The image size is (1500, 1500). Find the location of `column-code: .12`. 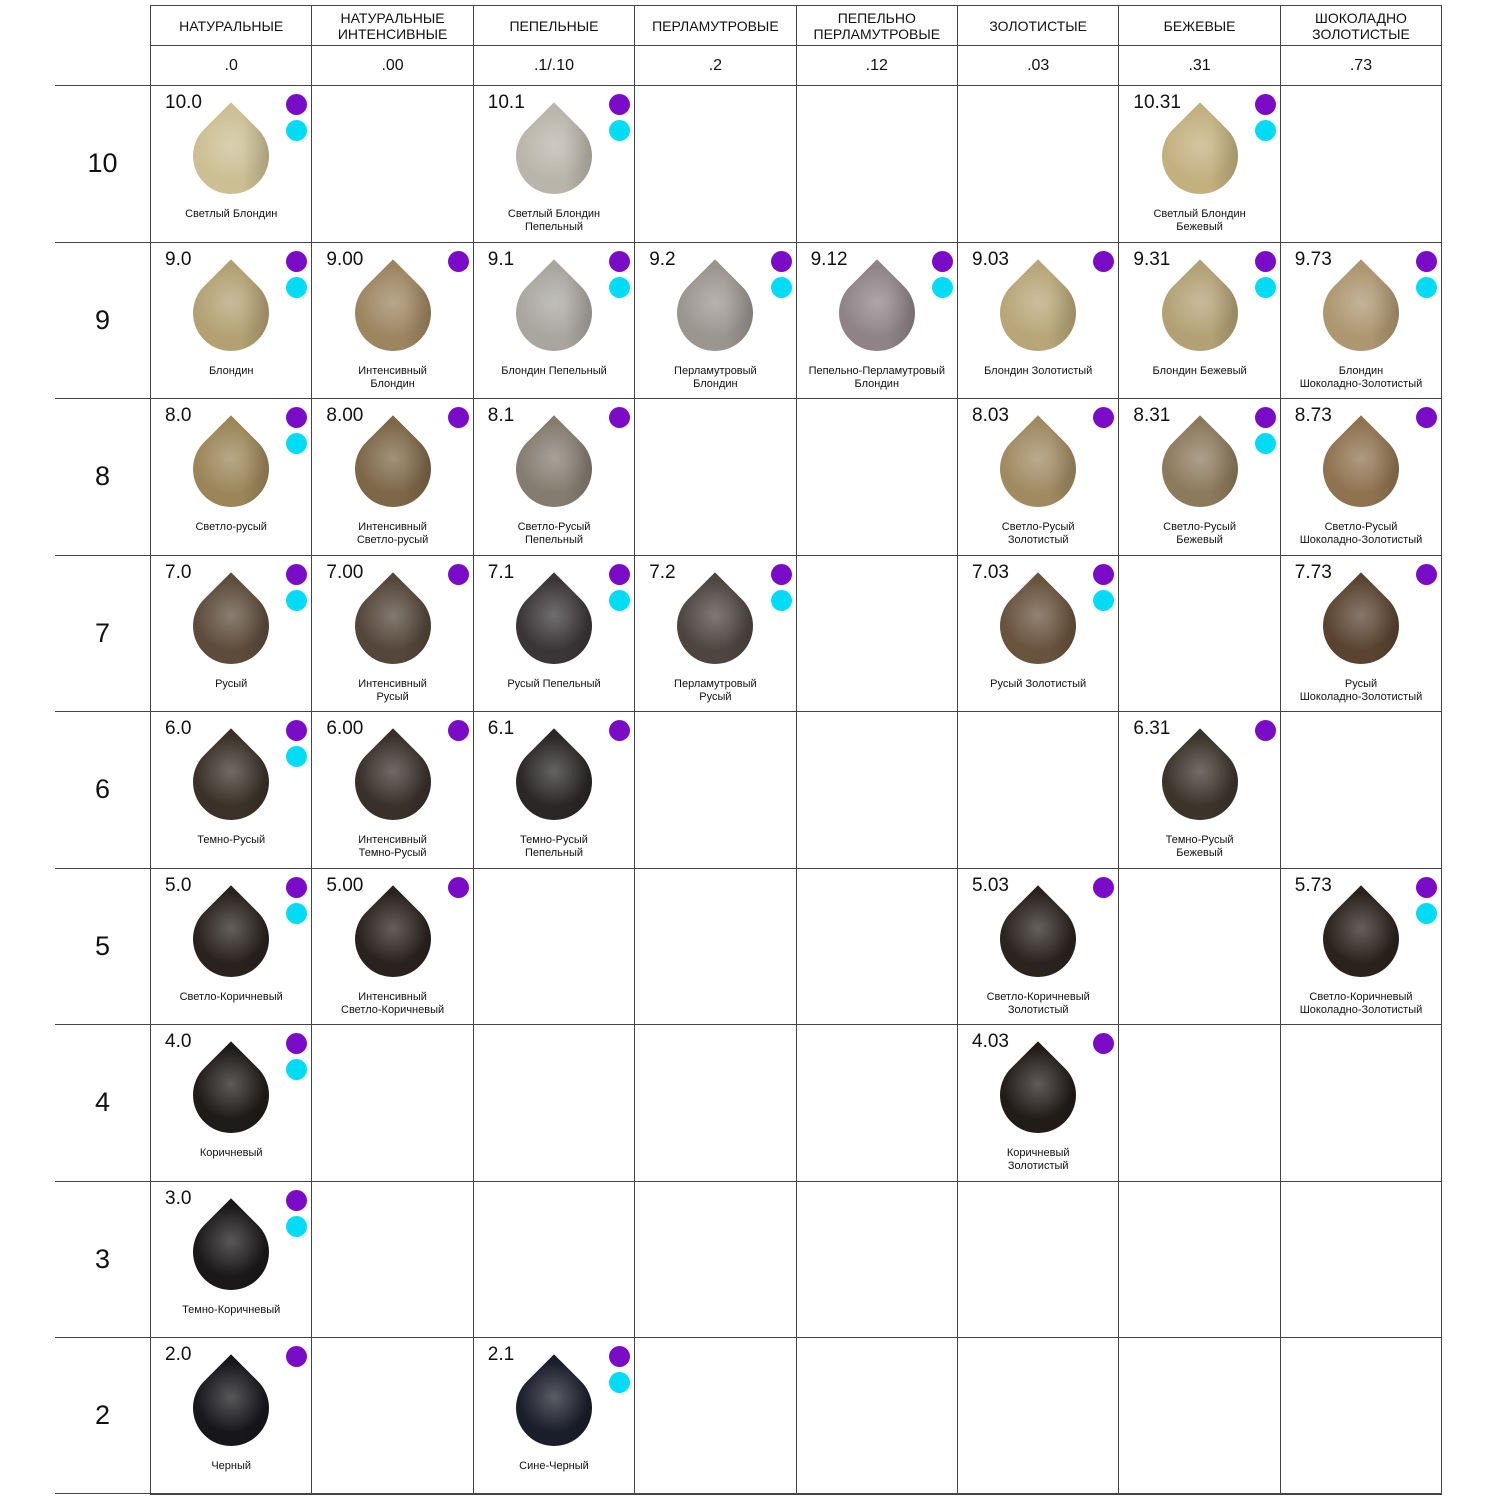

column-code: .12 is located at coordinates (876, 65).